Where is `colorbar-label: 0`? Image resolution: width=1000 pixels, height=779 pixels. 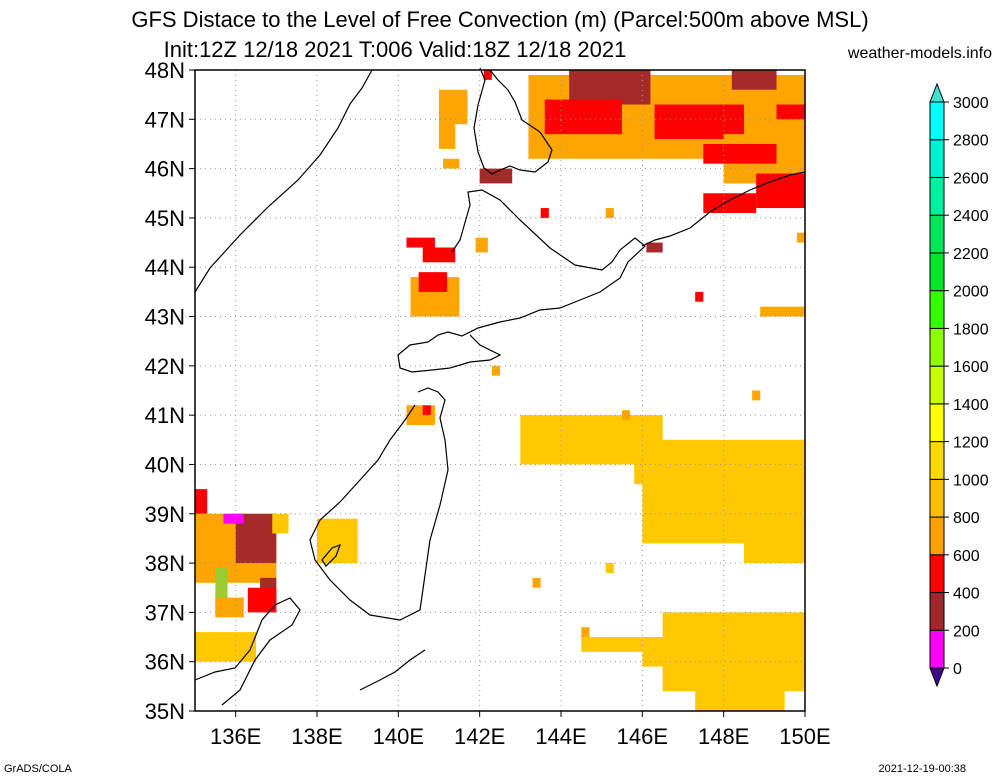 colorbar-label: 0 is located at coordinates (957, 669).